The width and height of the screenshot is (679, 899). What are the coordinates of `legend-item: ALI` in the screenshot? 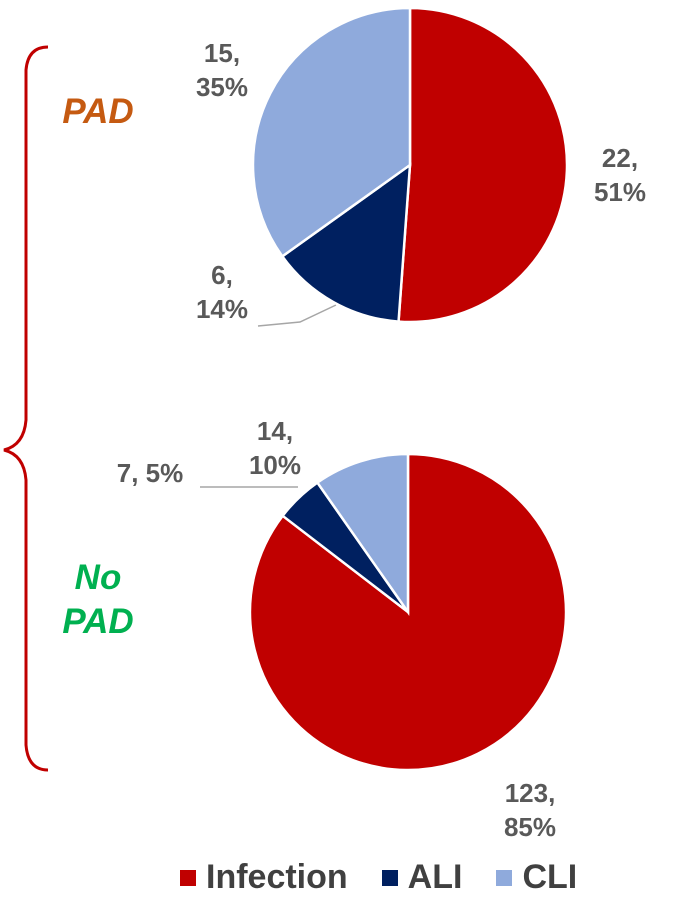 It's located at (422, 877).